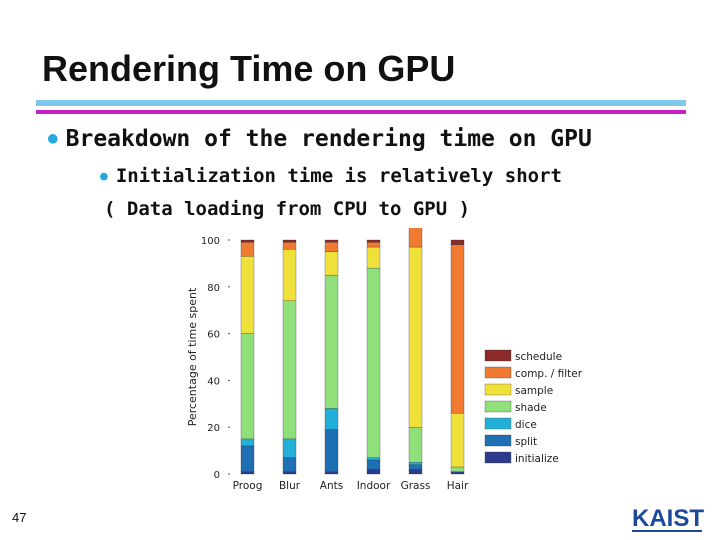 This screenshot has width=720, height=540. What do you see at coordinates (526, 442) in the screenshot?
I see `legend-label: split` at bounding box center [526, 442].